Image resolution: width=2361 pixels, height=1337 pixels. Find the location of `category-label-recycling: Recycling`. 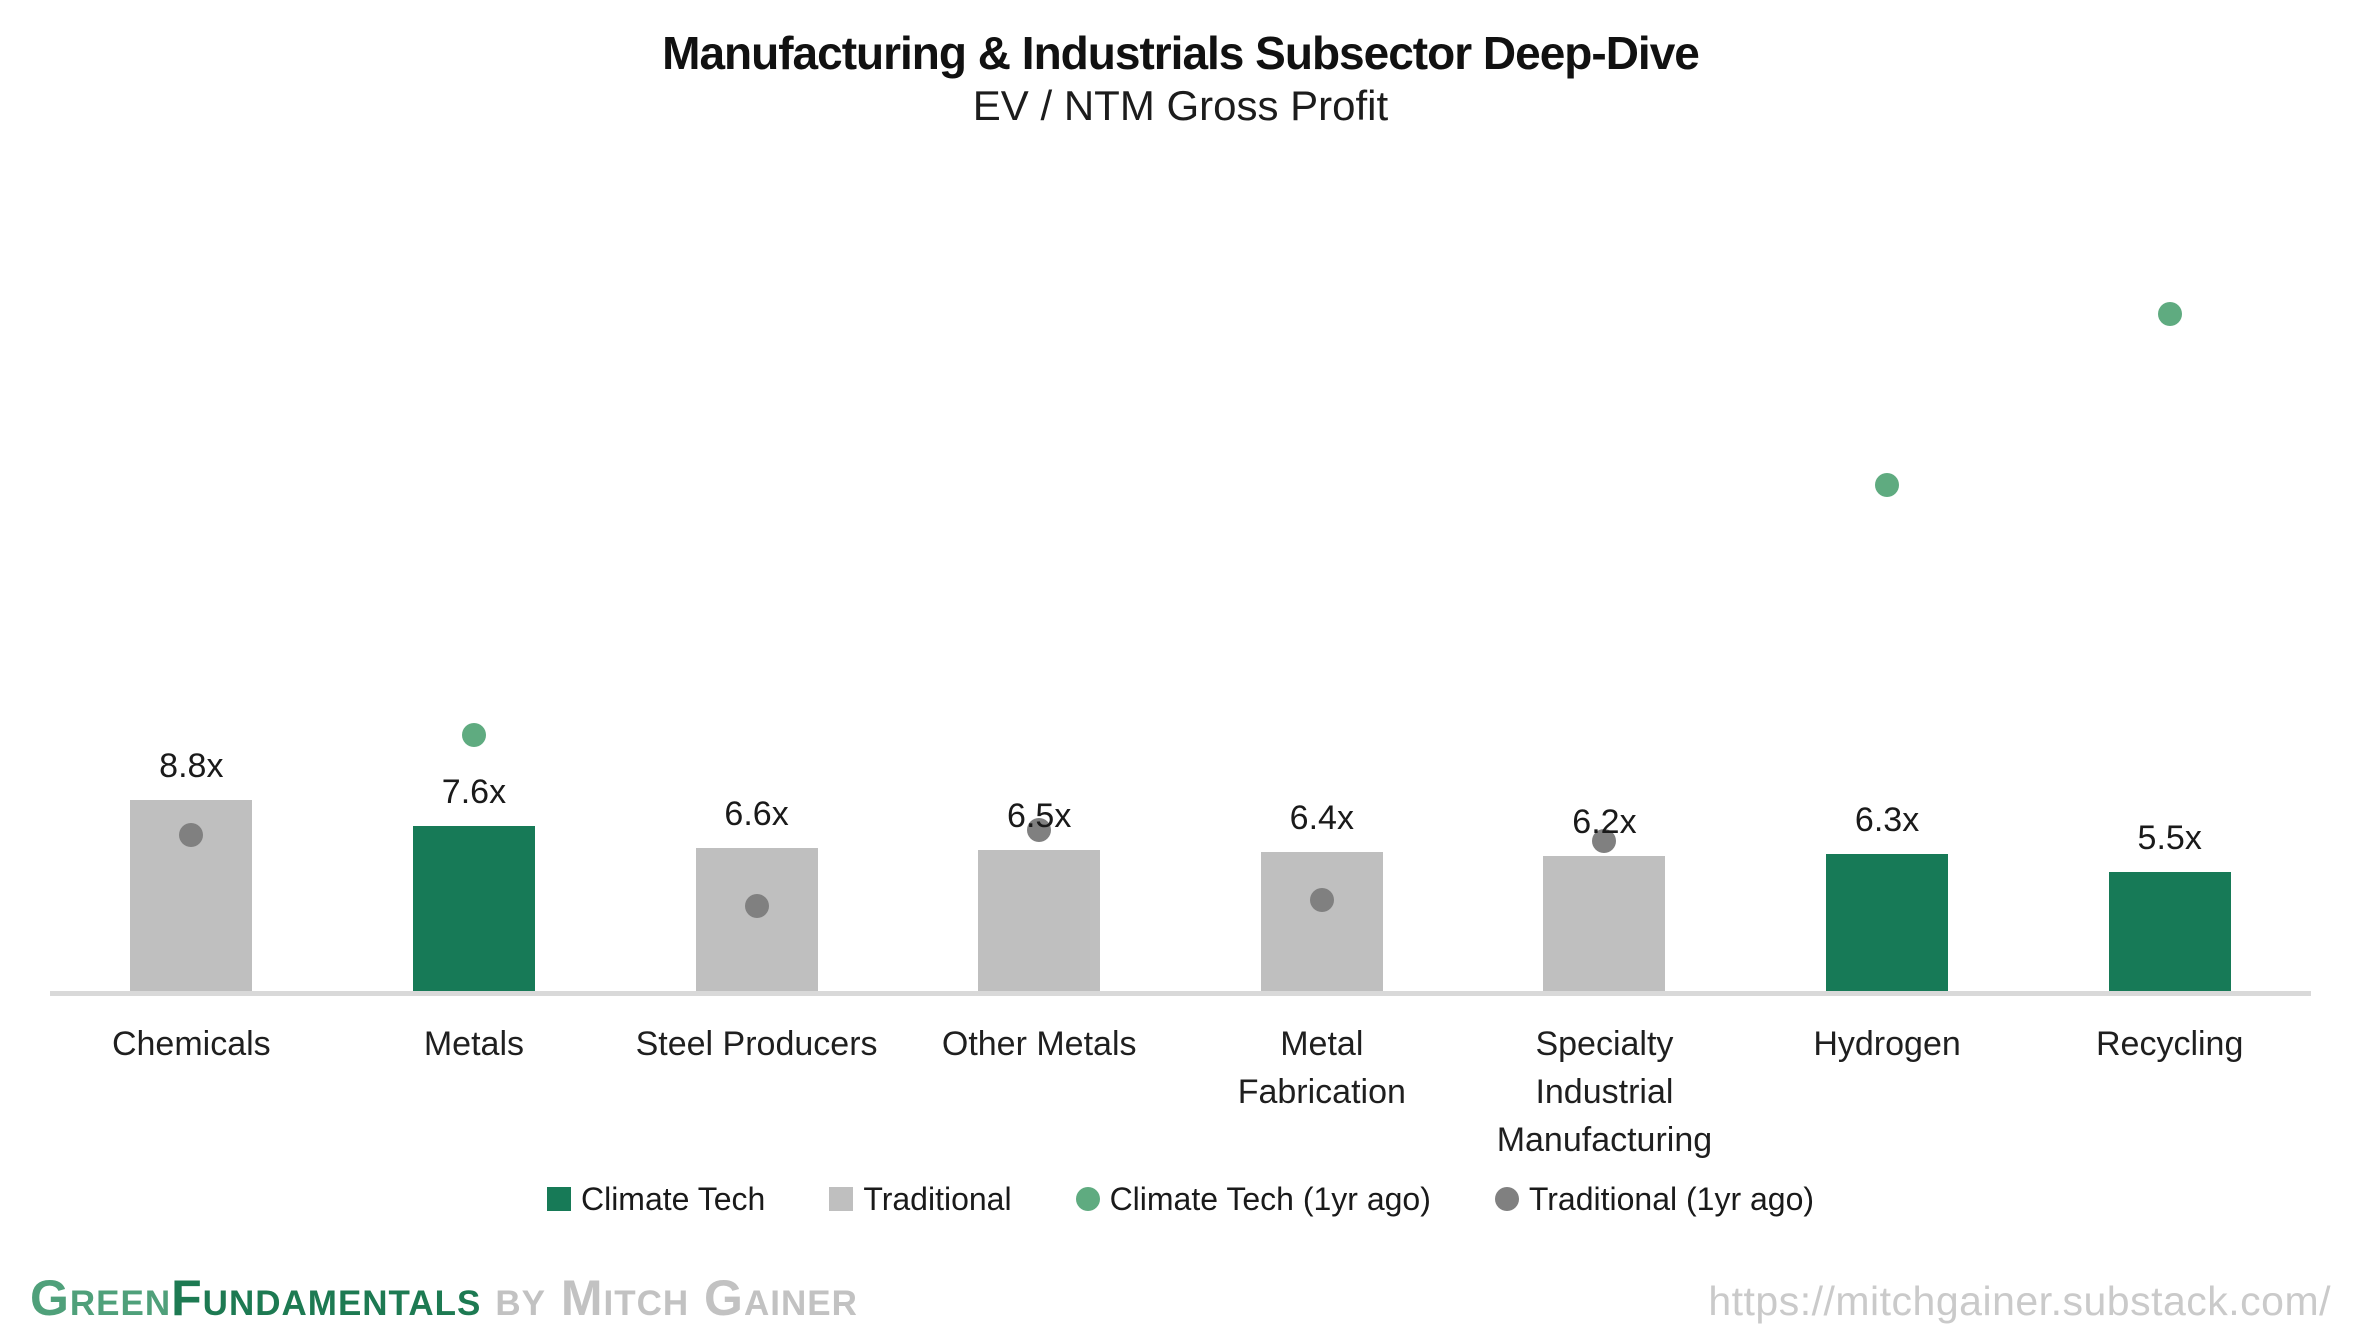

category-label-recycling: Recycling is located at coordinates (2169, 1043).